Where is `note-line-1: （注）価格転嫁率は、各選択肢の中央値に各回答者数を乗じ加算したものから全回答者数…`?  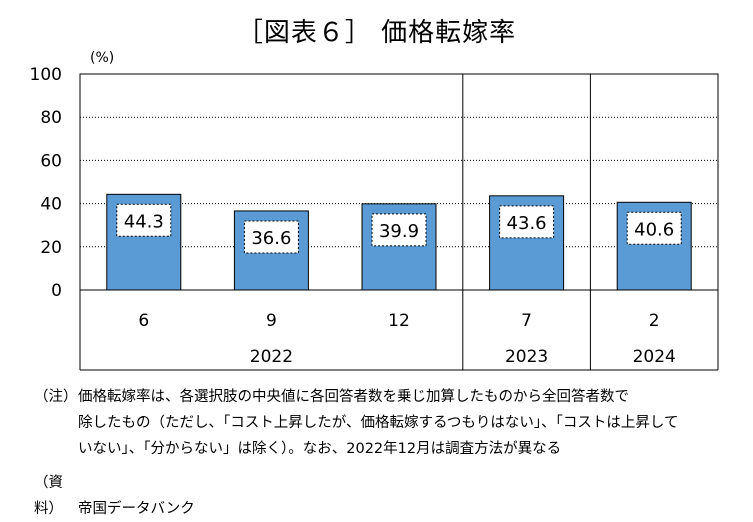 note-line-1: （注）価格転嫁率は、各選択肢の中央値に各回答者数を乗じ加算したものから全回答者数… is located at coordinates (331, 397).